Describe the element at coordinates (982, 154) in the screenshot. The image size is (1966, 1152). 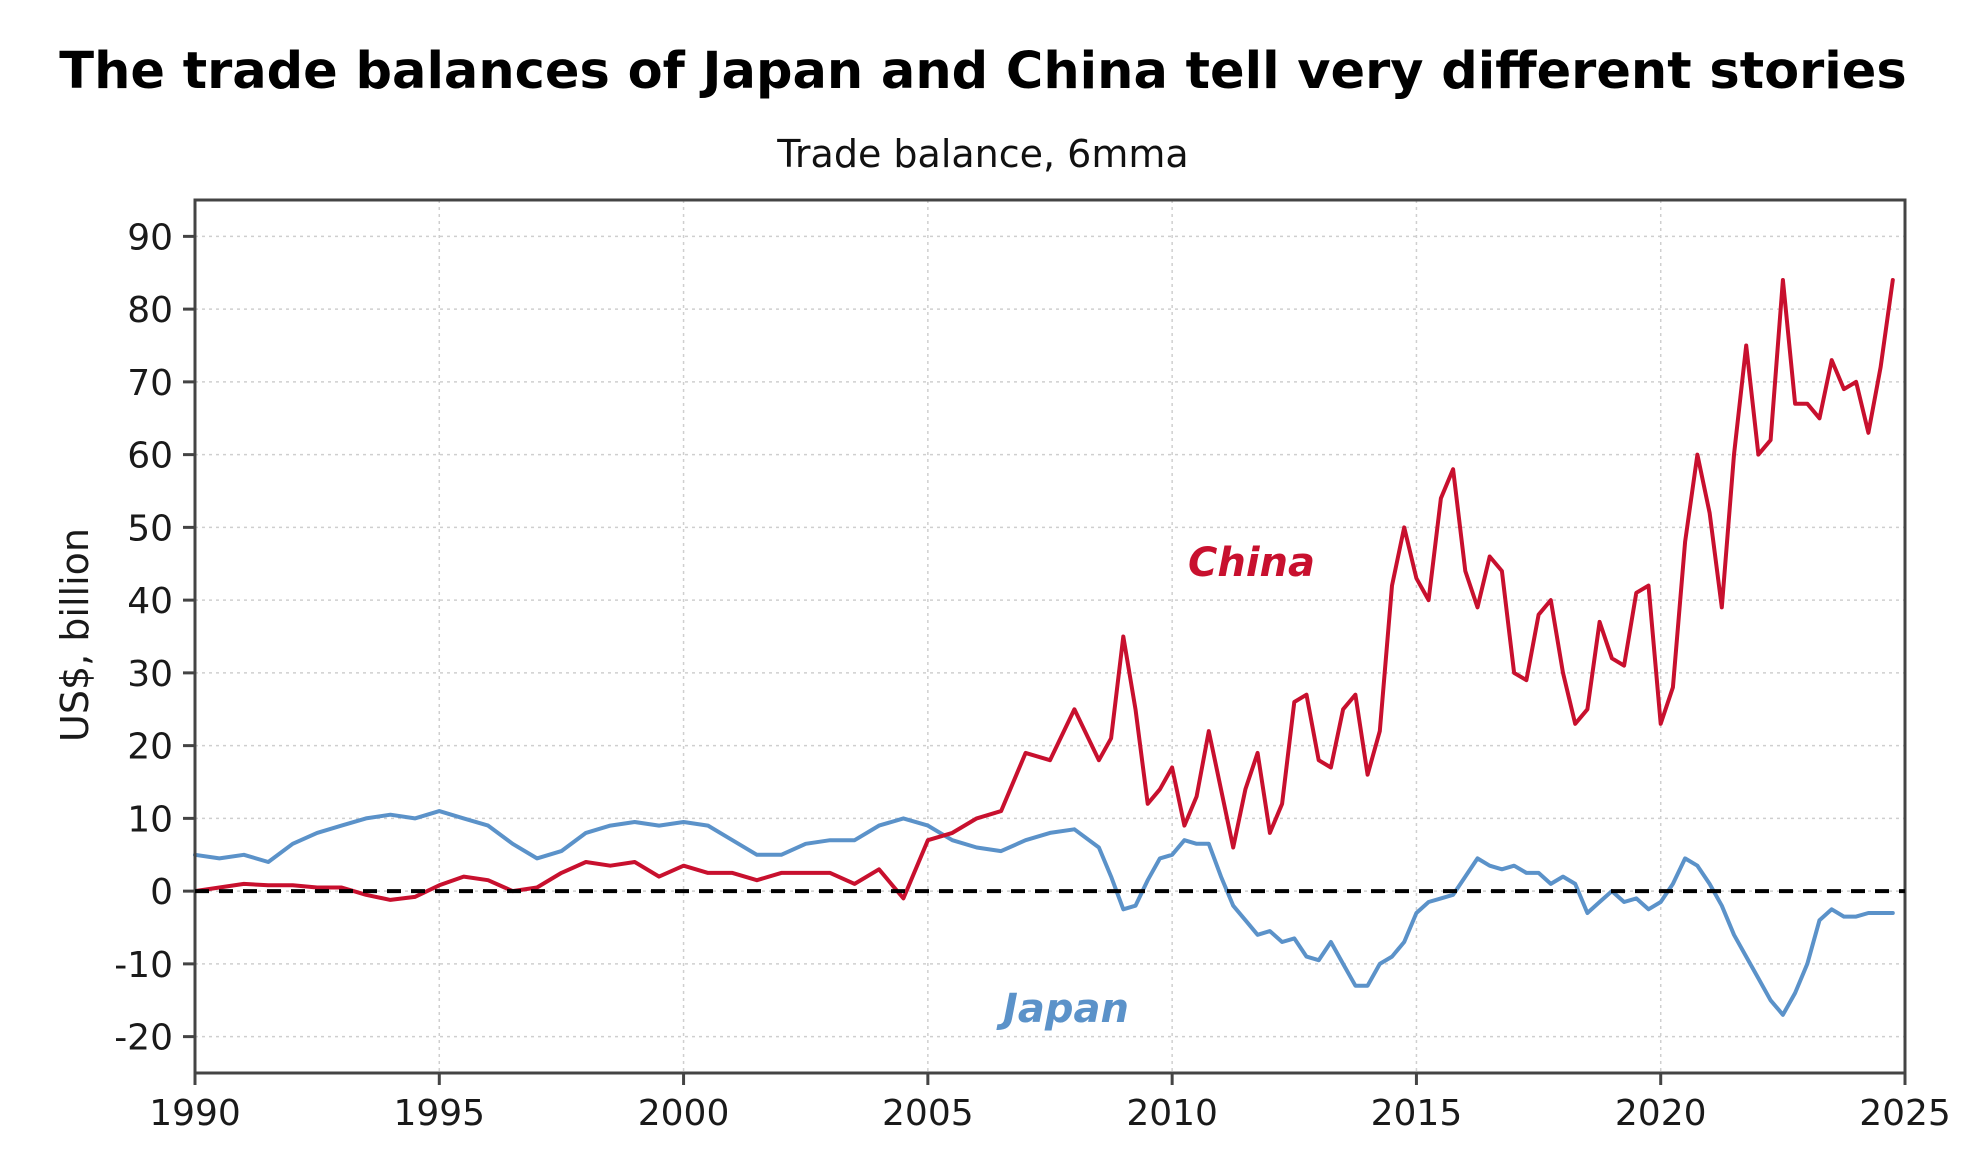
I see `chart-subtitle: Trade balance, 6mma` at that location.